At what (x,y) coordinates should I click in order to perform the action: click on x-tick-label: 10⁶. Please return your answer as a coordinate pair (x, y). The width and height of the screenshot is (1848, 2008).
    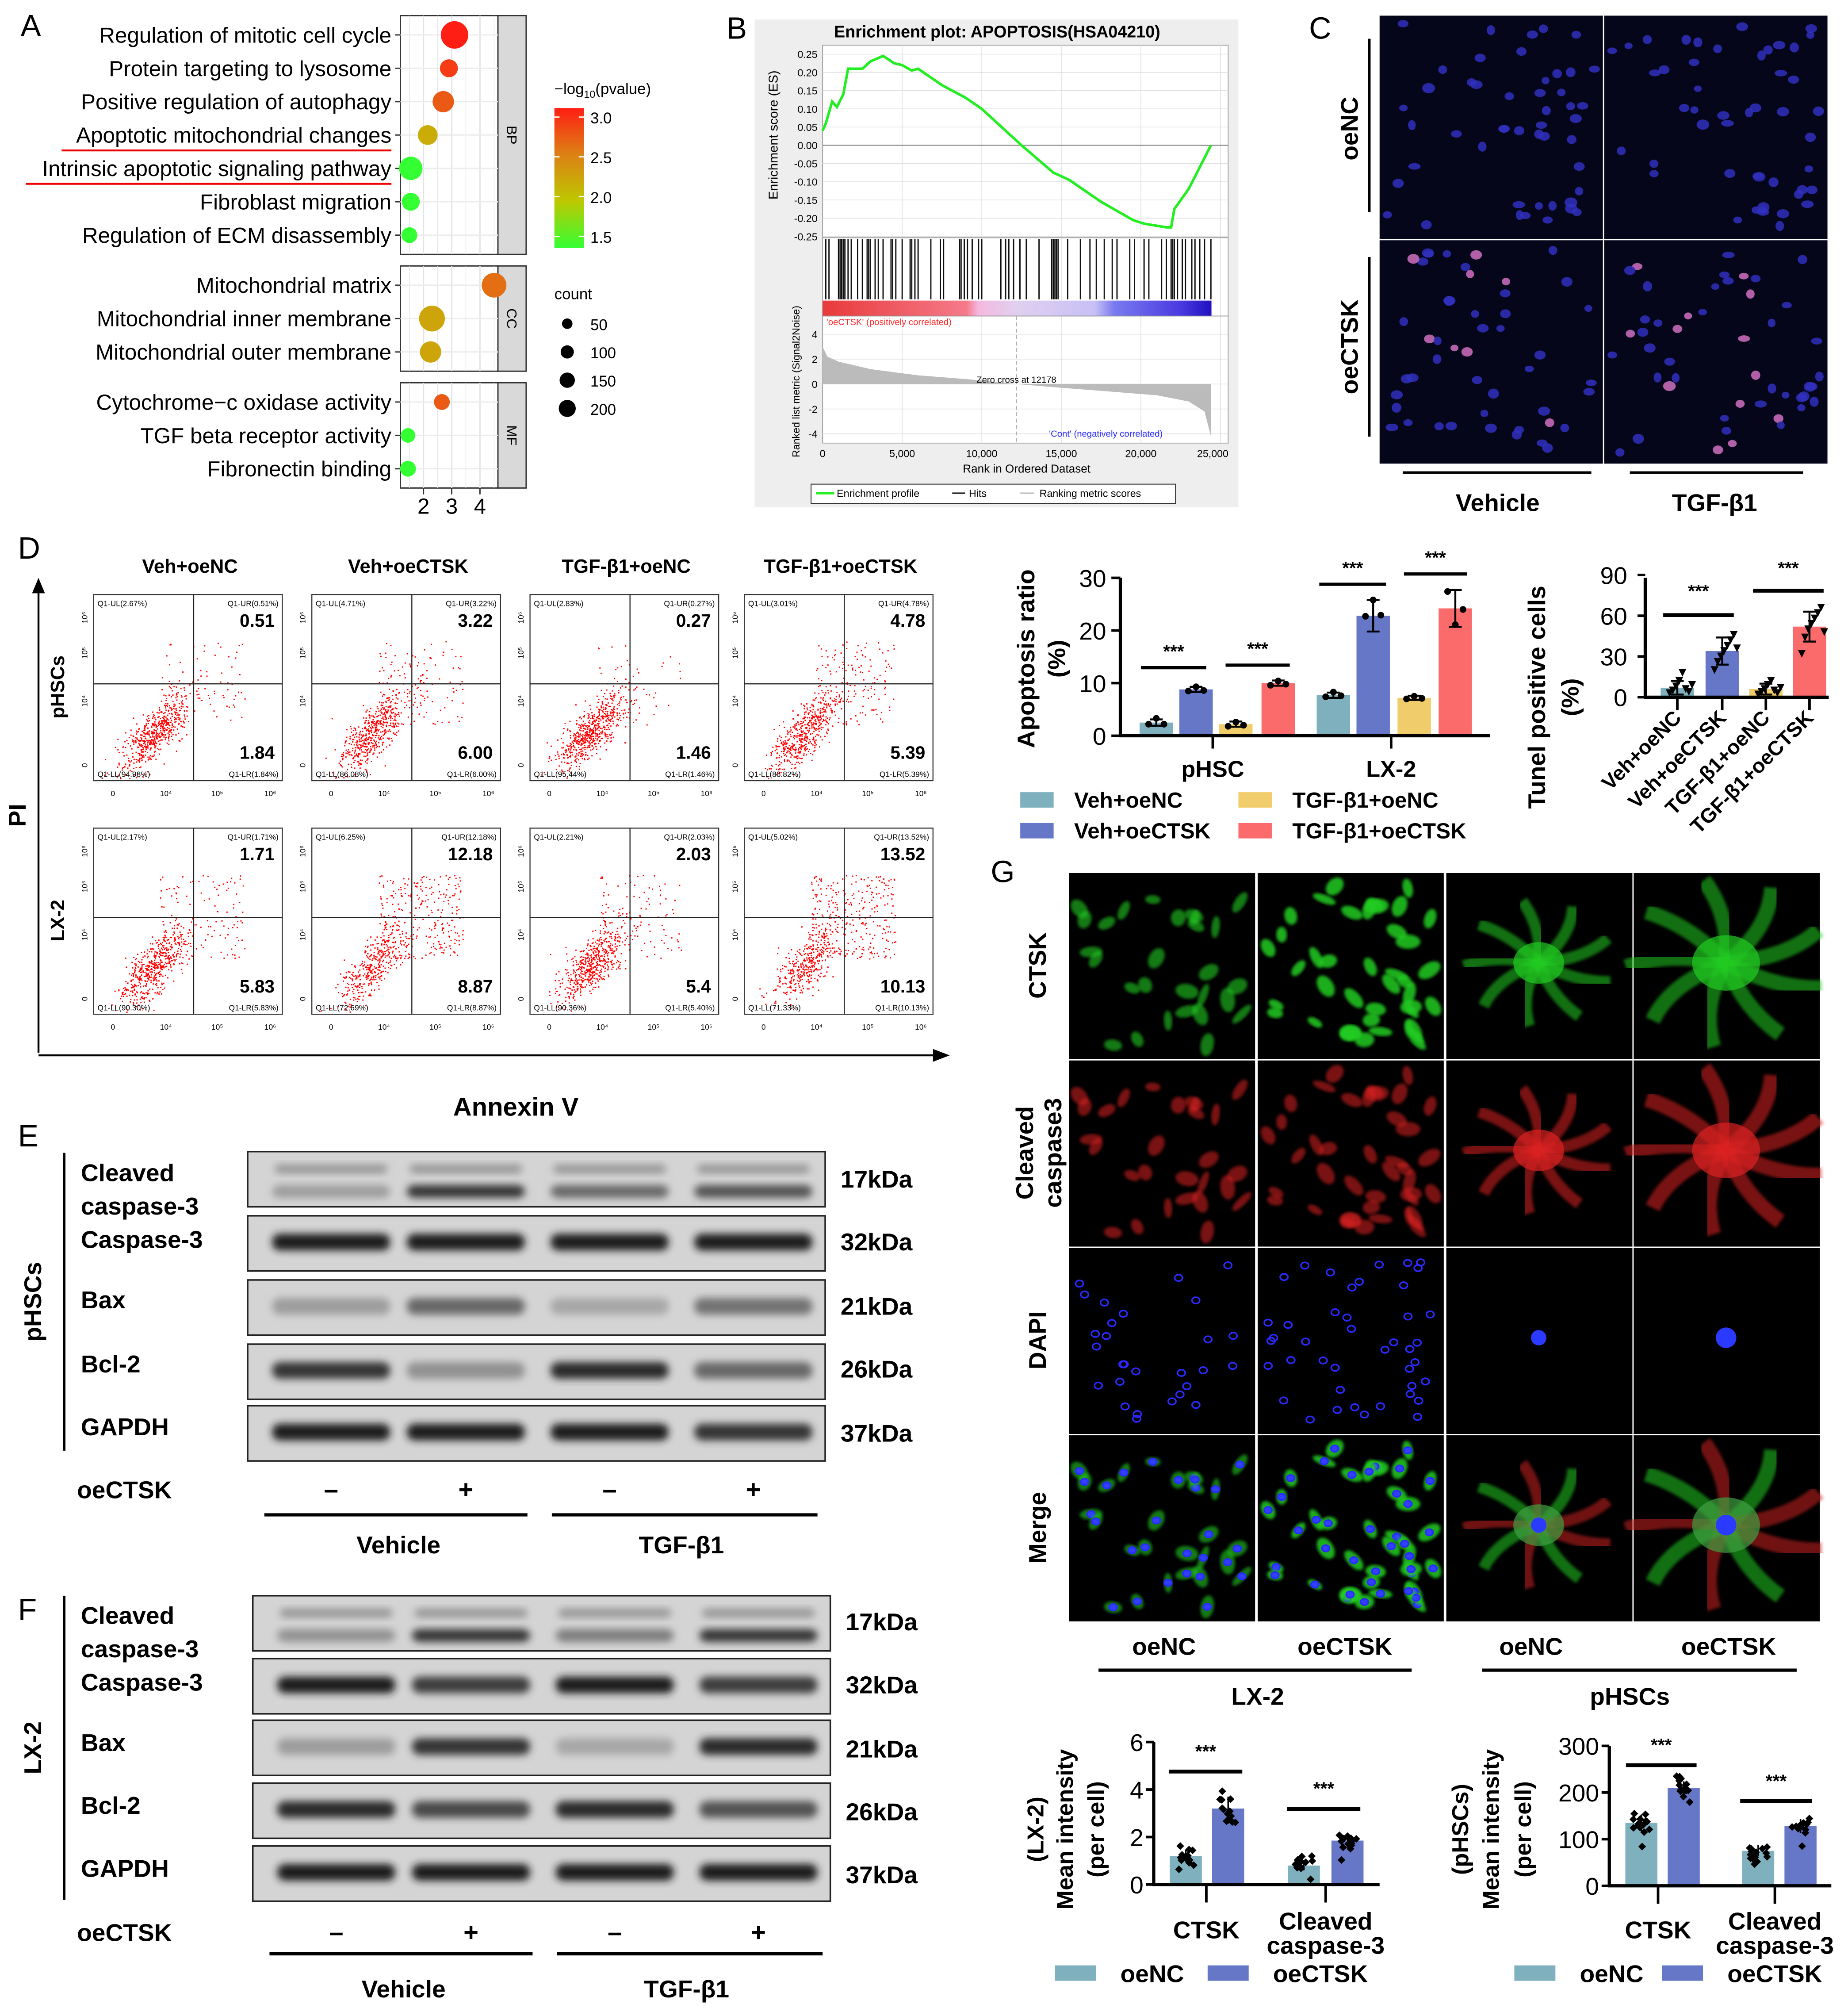
    Looking at the image, I should click on (488, 1027).